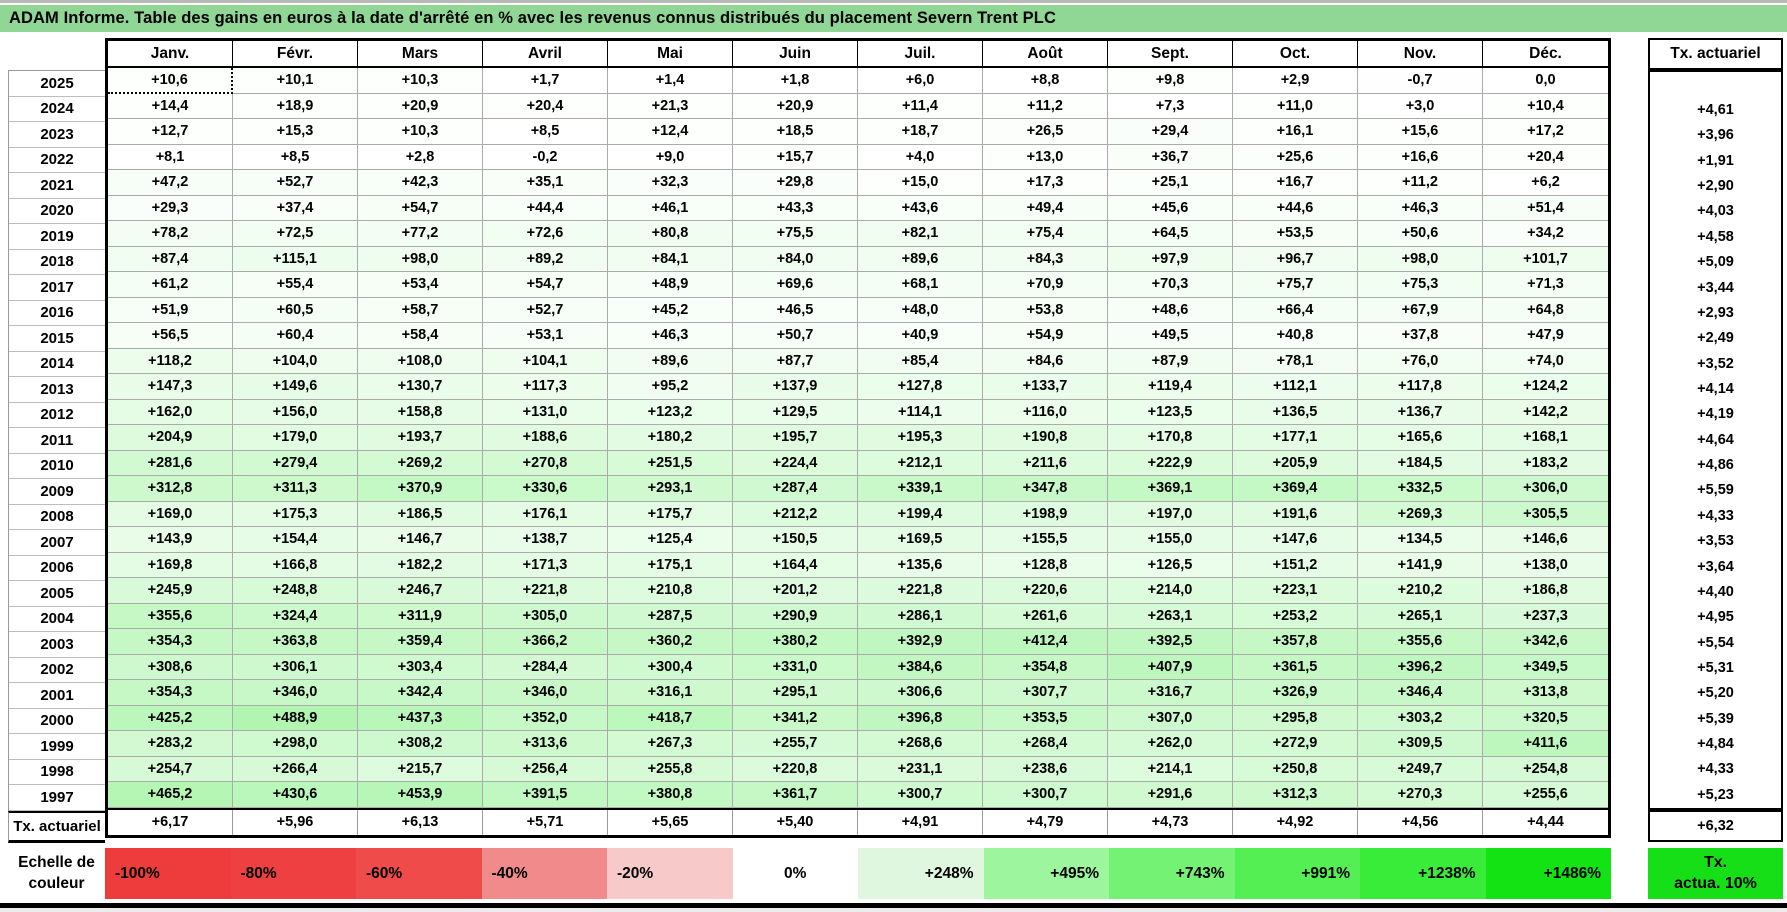 The height and width of the screenshot is (912, 1787). Describe the element at coordinates (295, 387) in the screenshot. I see `cell-2013-m2: +149,6` at that location.